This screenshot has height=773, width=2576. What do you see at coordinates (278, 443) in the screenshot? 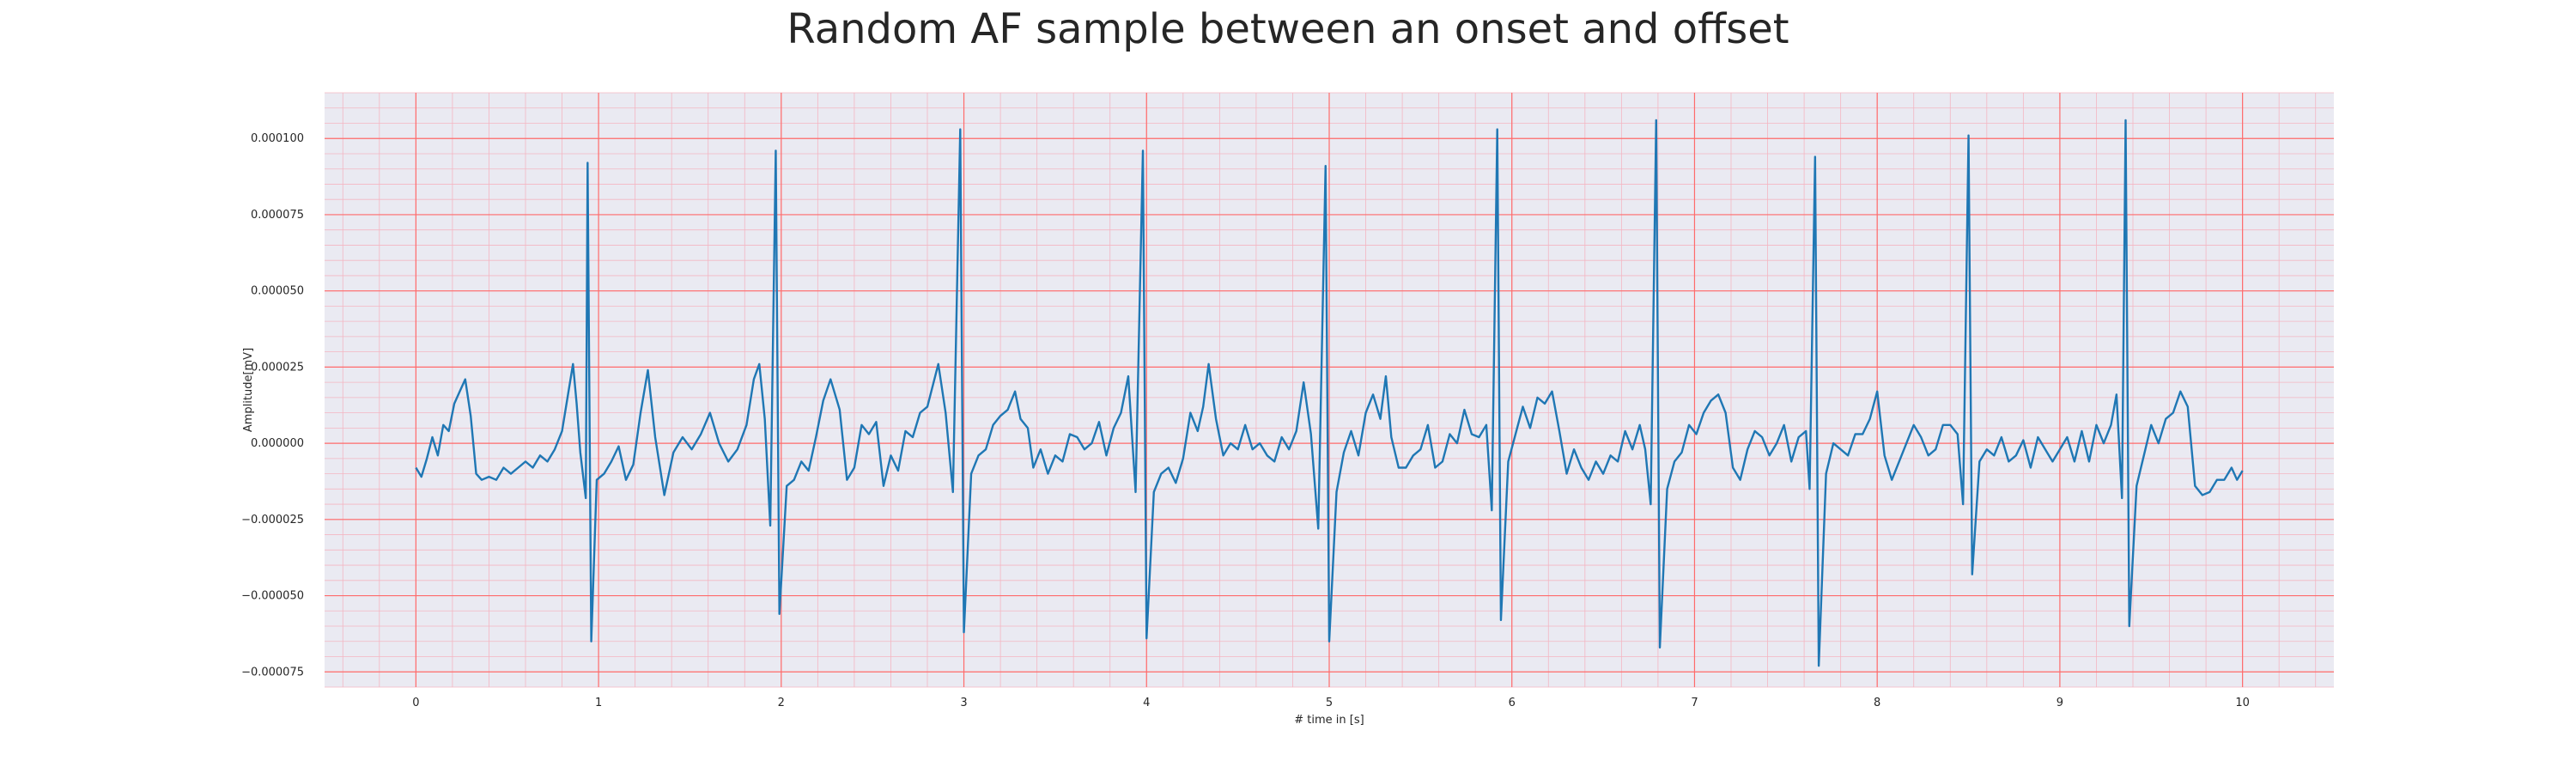
I see `y-tick-label: 0.000000` at bounding box center [278, 443].